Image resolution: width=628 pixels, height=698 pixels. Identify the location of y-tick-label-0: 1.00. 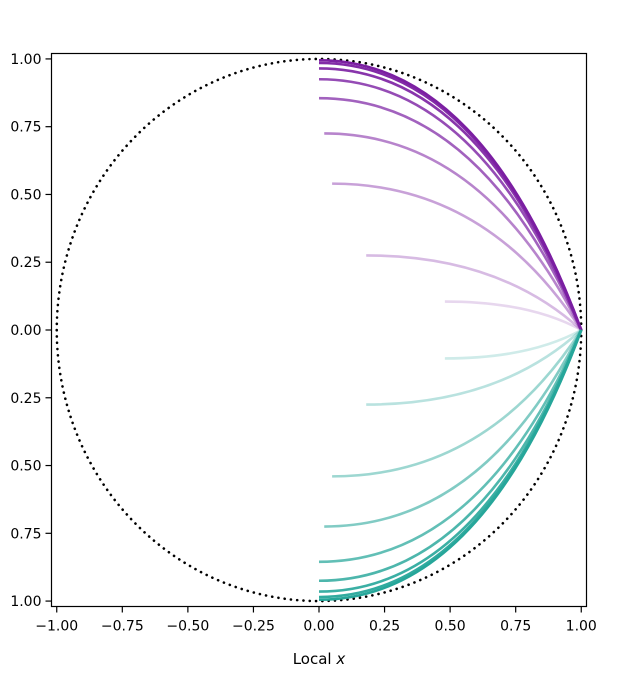
(25, 60).